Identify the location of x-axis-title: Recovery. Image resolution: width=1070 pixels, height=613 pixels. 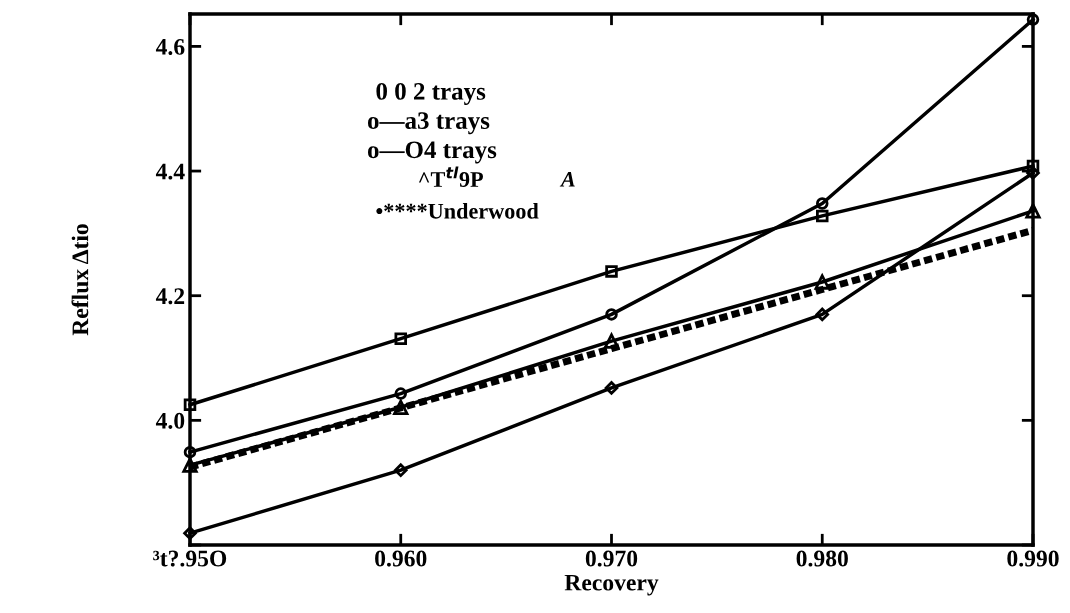
(611, 585).